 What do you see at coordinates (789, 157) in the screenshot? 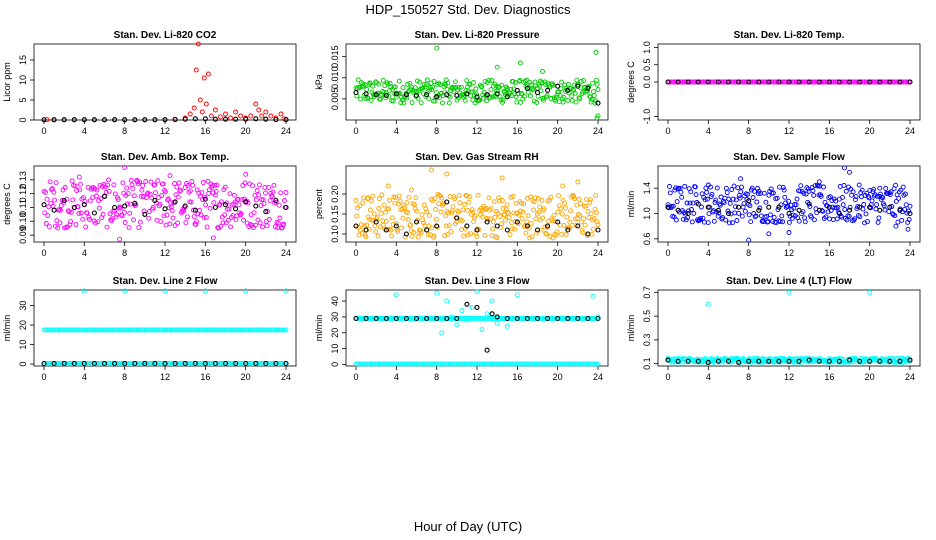
I see `panel-title: Stan. Dev. Sample Flow` at bounding box center [789, 157].